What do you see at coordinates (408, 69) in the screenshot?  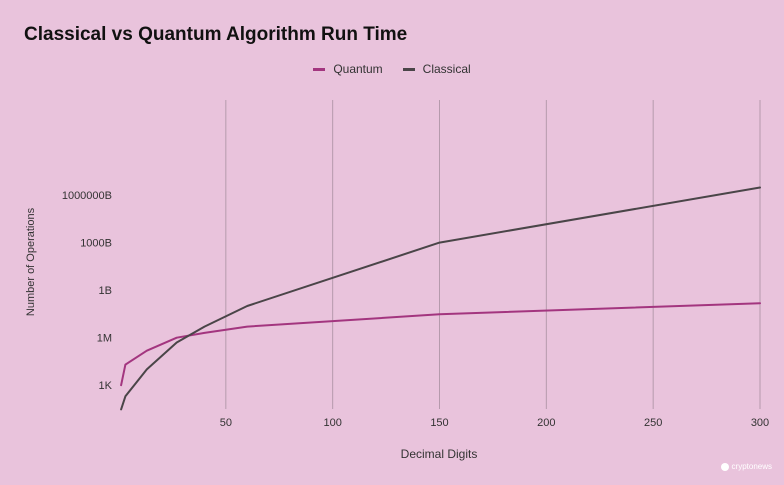 I see `legend-swatch-classical` at bounding box center [408, 69].